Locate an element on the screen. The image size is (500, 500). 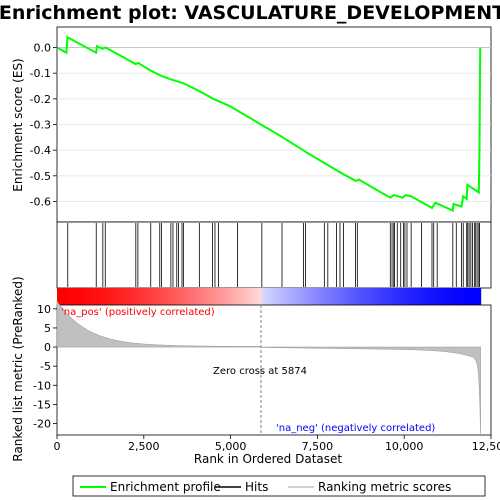
rank-color-bar is located at coordinates (269, 296).